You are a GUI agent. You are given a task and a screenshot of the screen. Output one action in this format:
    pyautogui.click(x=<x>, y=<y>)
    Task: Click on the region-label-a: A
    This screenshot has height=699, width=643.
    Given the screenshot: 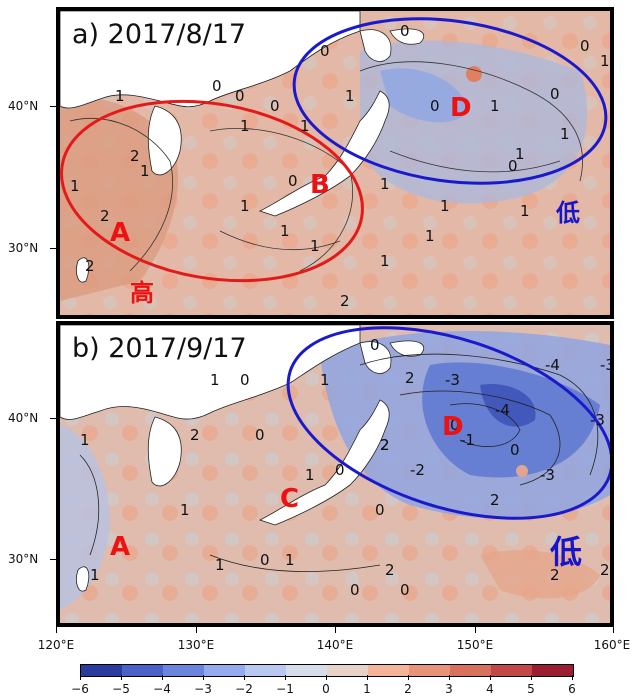 What is the action you would take?
    pyautogui.click(x=120, y=547)
    